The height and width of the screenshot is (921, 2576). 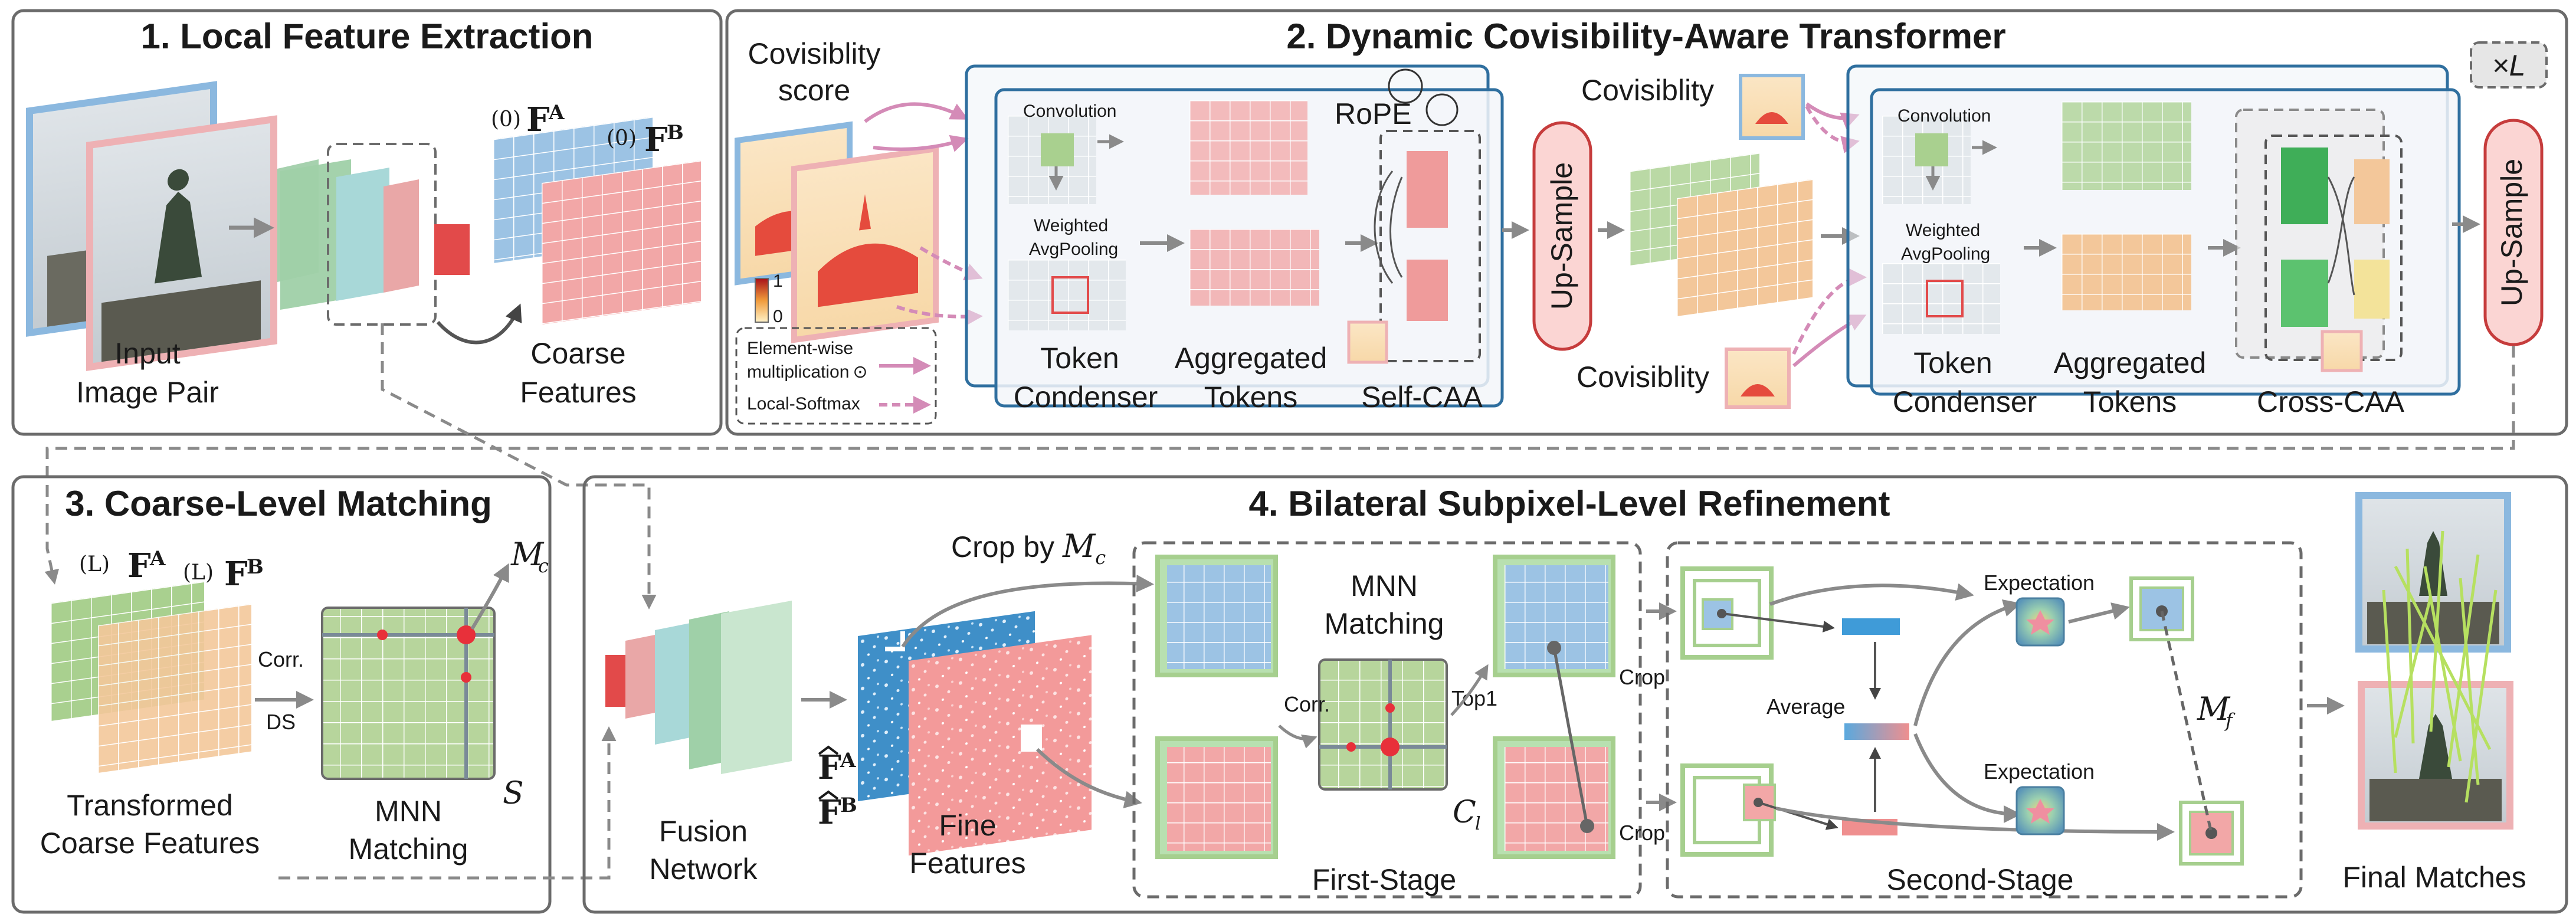 I want to click on descriptor-bar-a, so click(x=1871, y=627).